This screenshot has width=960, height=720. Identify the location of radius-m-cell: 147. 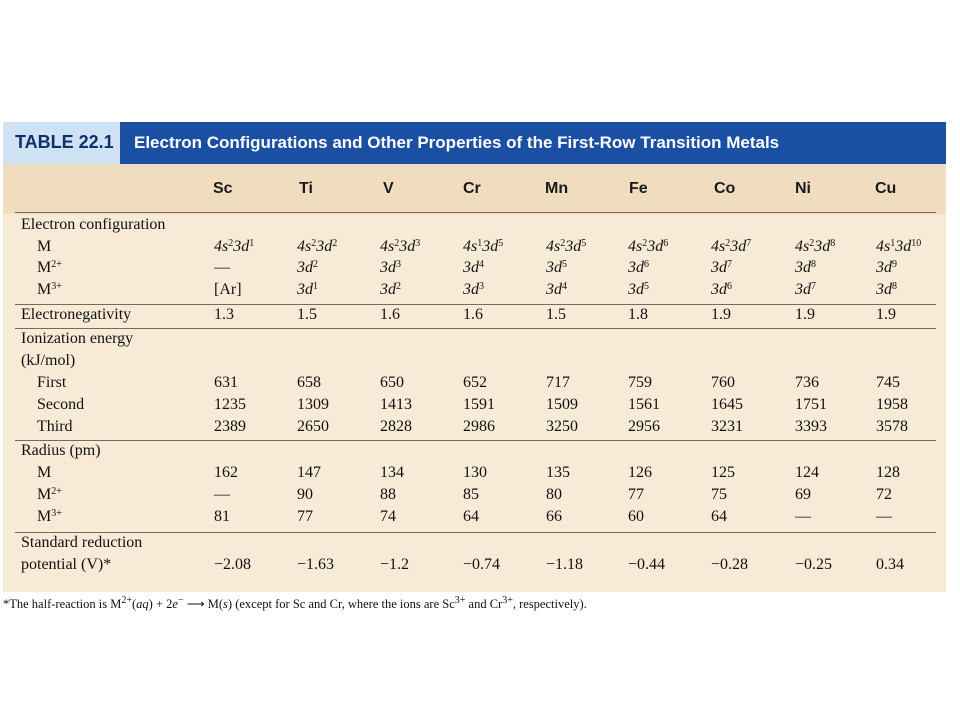
(309, 472).